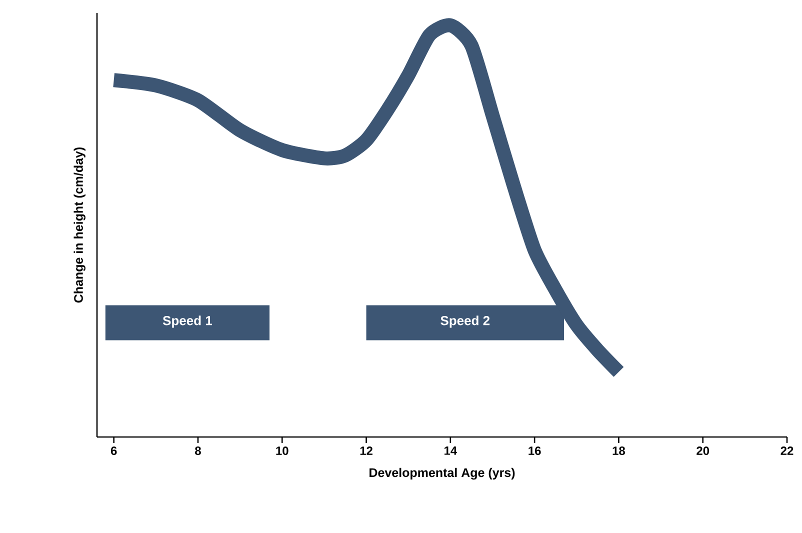  I want to click on x-tick-label: 14, so click(451, 450).